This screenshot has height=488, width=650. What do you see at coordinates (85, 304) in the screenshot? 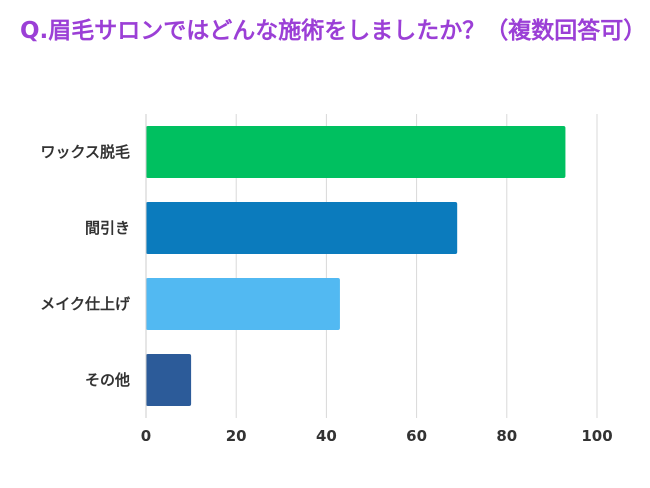
I see `category-label: メイク仕上げ` at bounding box center [85, 304].